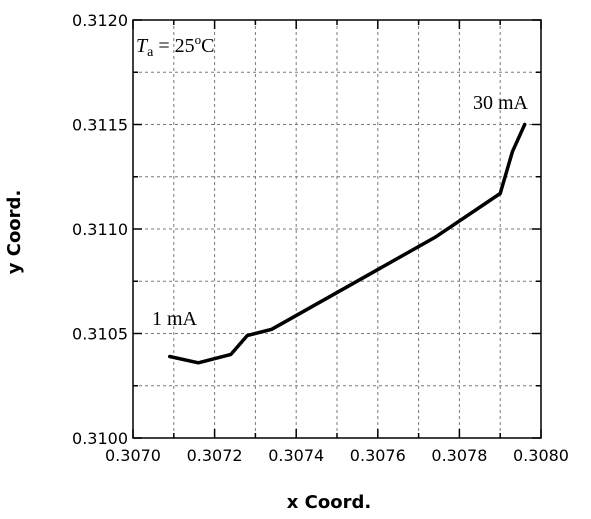  Describe the element at coordinates (541, 455) in the screenshot. I see `x-tick-label: 0.3080` at that location.